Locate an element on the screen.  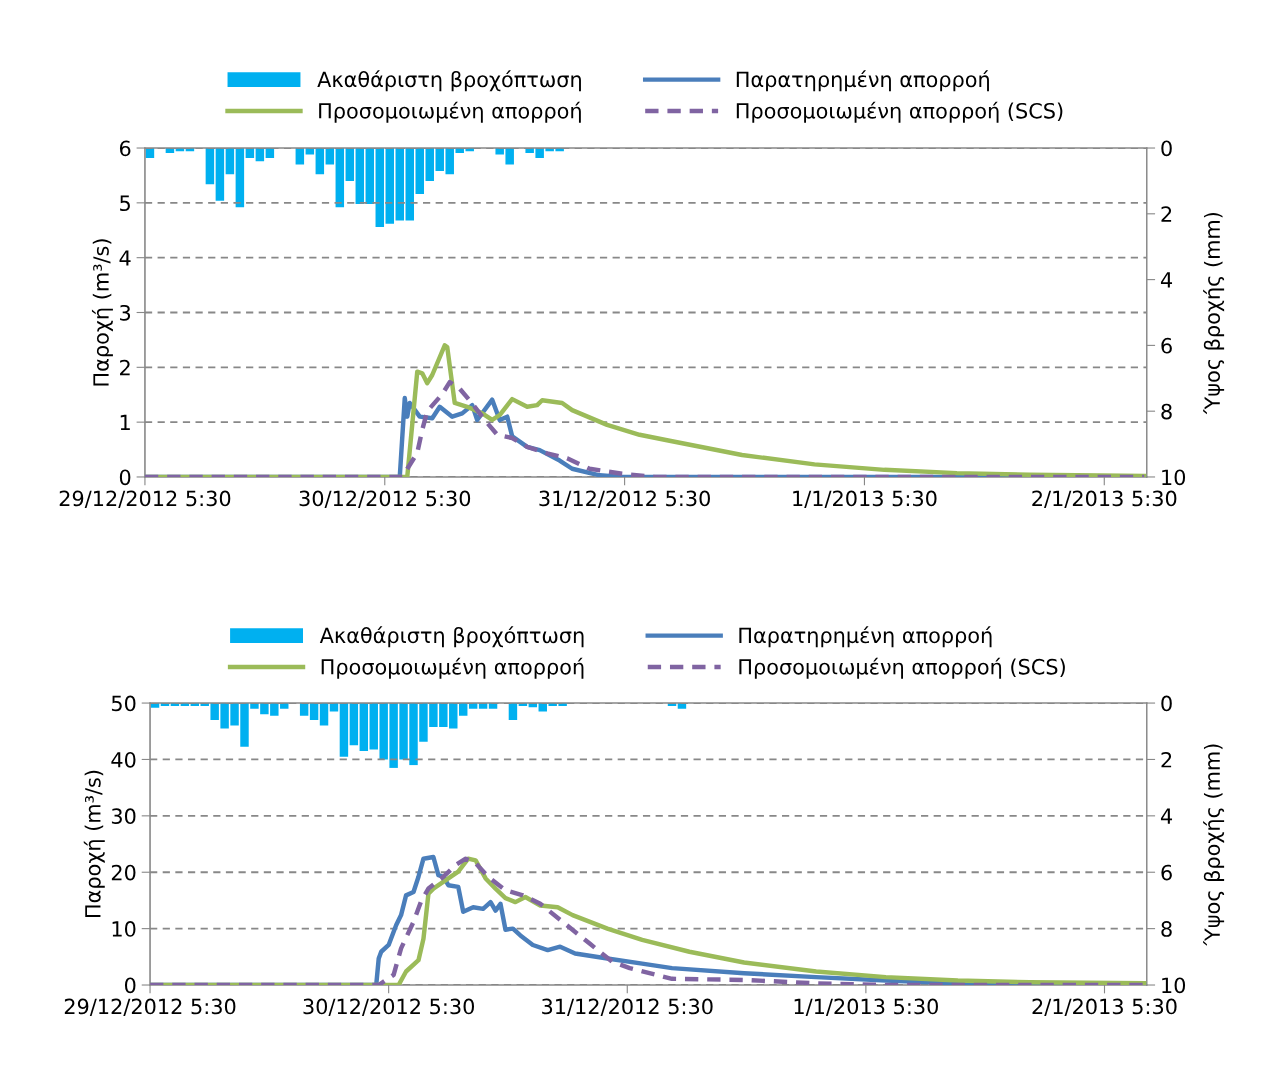
y-tick-label: 30 is located at coordinates (123, 816).